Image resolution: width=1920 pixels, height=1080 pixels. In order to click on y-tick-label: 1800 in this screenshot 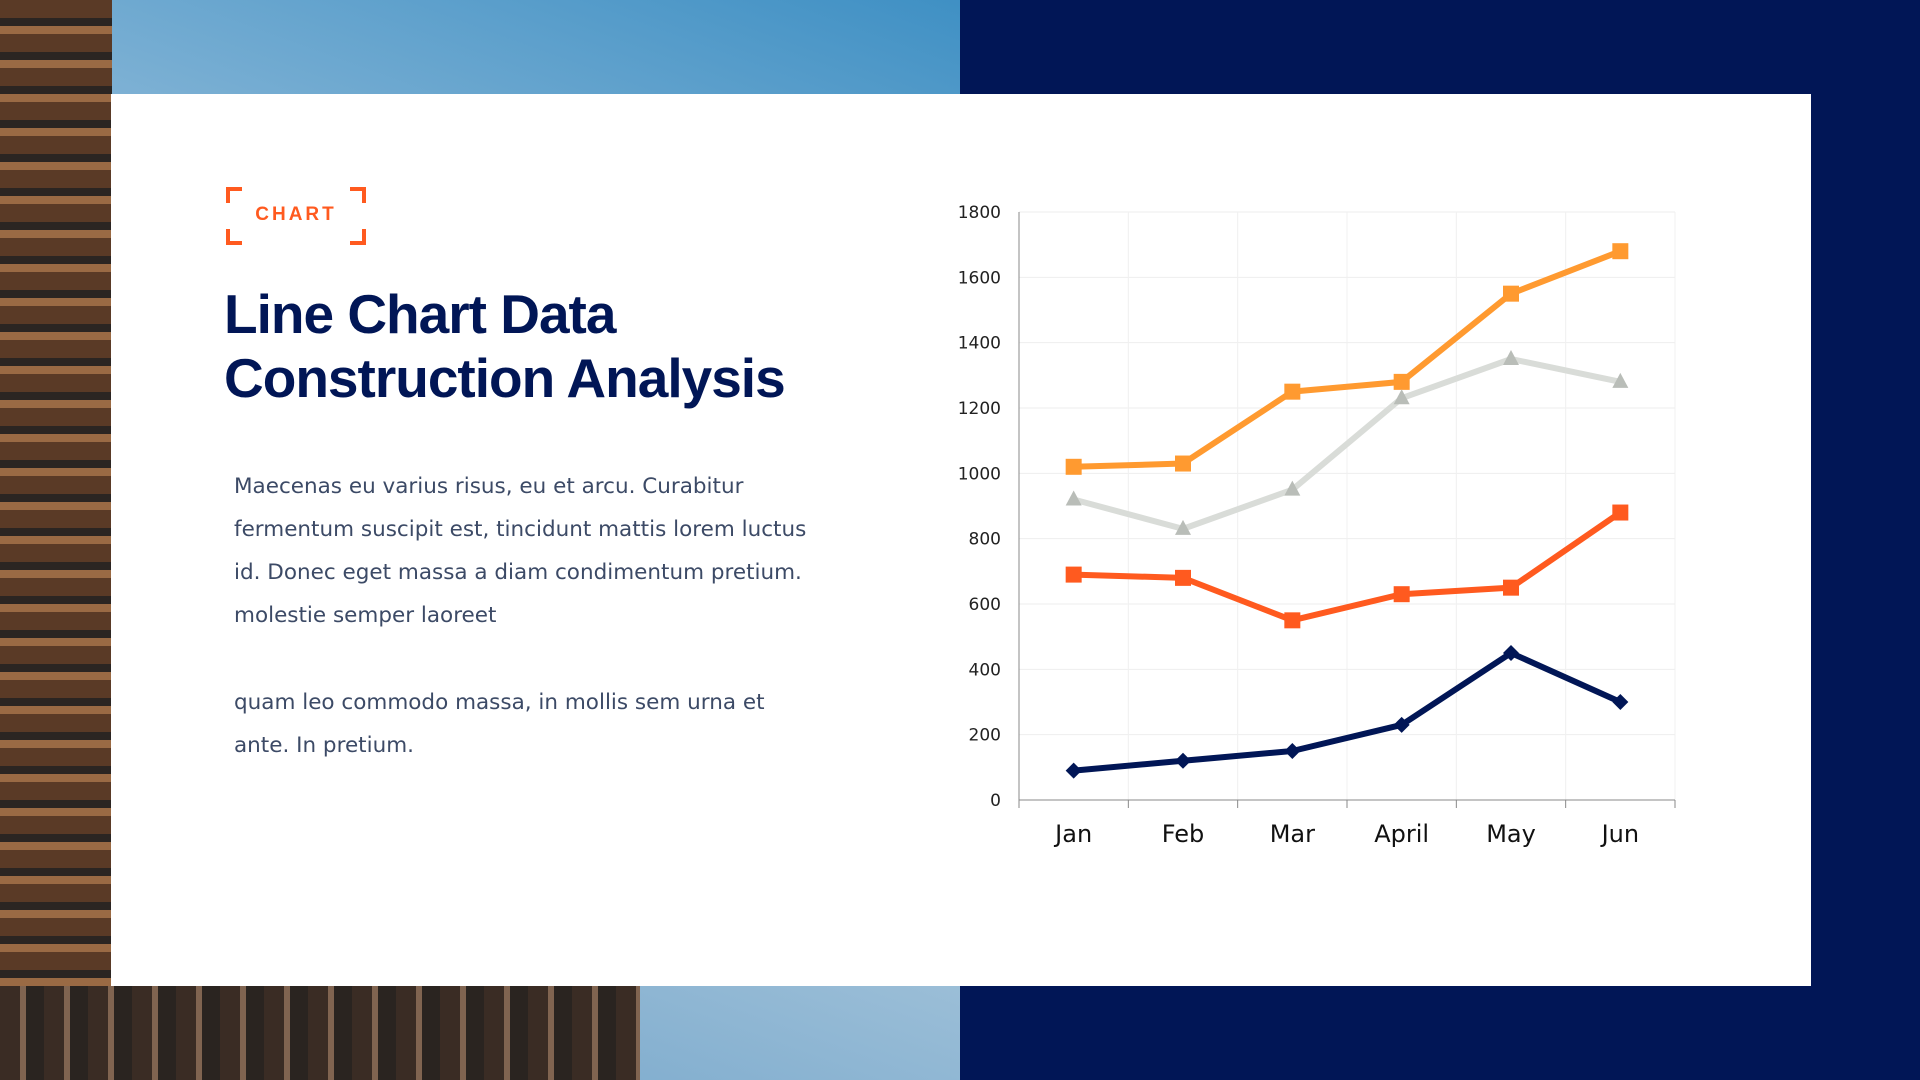, I will do `click(979, 213)`.